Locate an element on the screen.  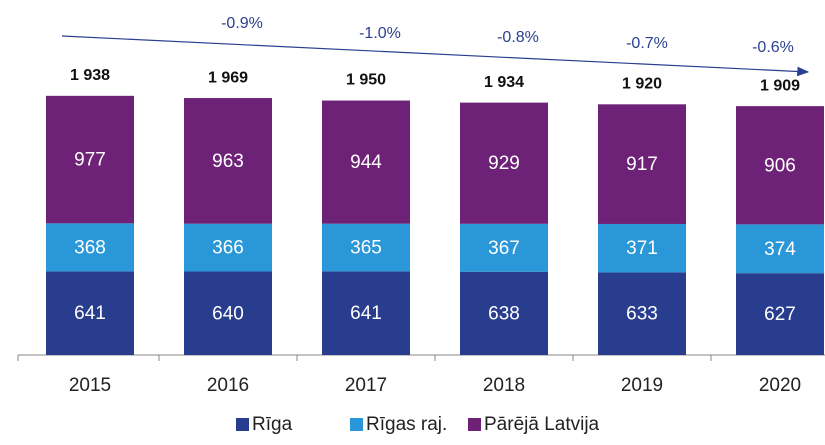
segment-label: 365 is located at coordinates (366, 248).